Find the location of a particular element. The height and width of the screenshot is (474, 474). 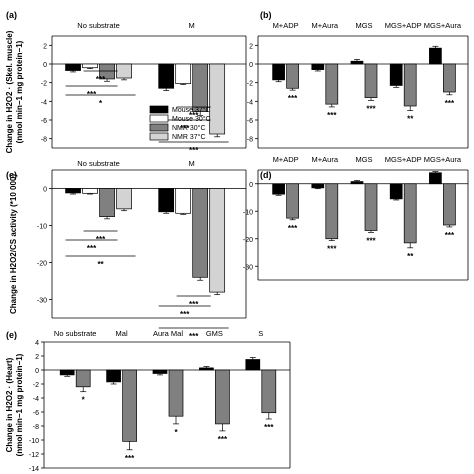

bracket-stars: * is located at coordinates (101, 103).